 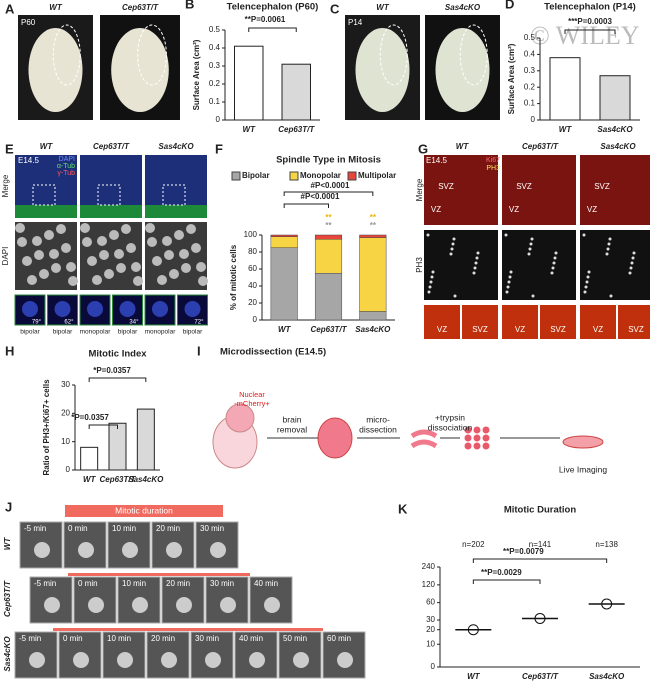 What do you see at coordinates (292, 419) in the screenshot?
I see `step-label: brain` at bounding box center [292, 419].